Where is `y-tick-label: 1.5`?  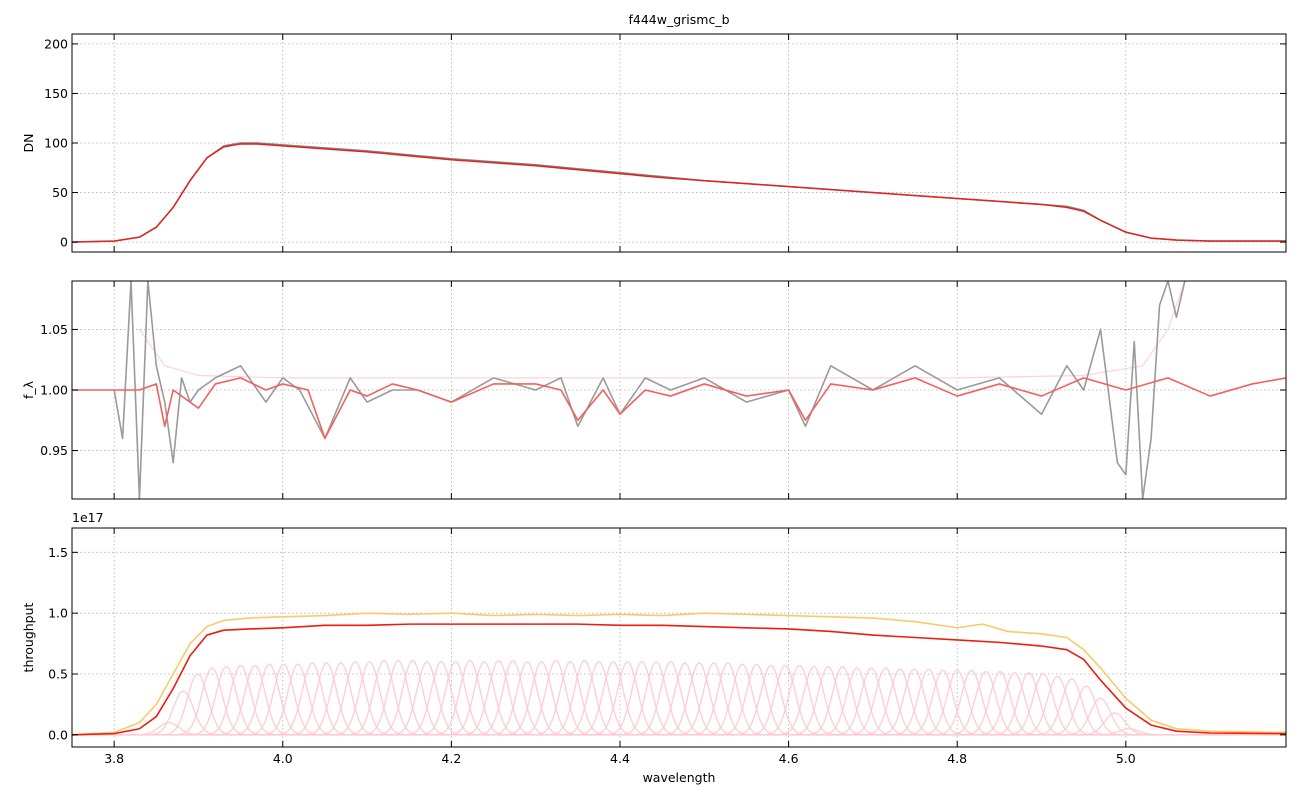 y-tick-label: 1.5 is located at coordinates (58, 552).